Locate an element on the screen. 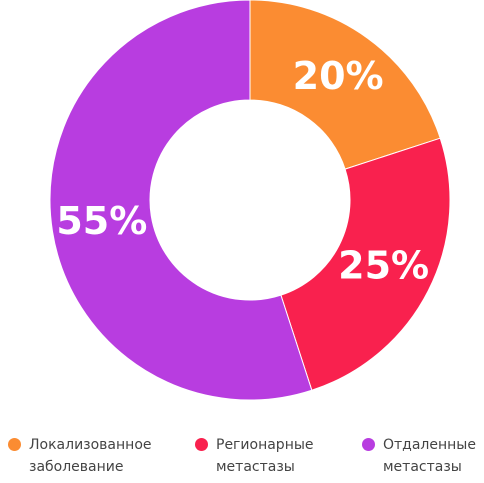 The image size is (484, 483). legend-item: Отдаленные метастазы is located at coordinates (423, 456).